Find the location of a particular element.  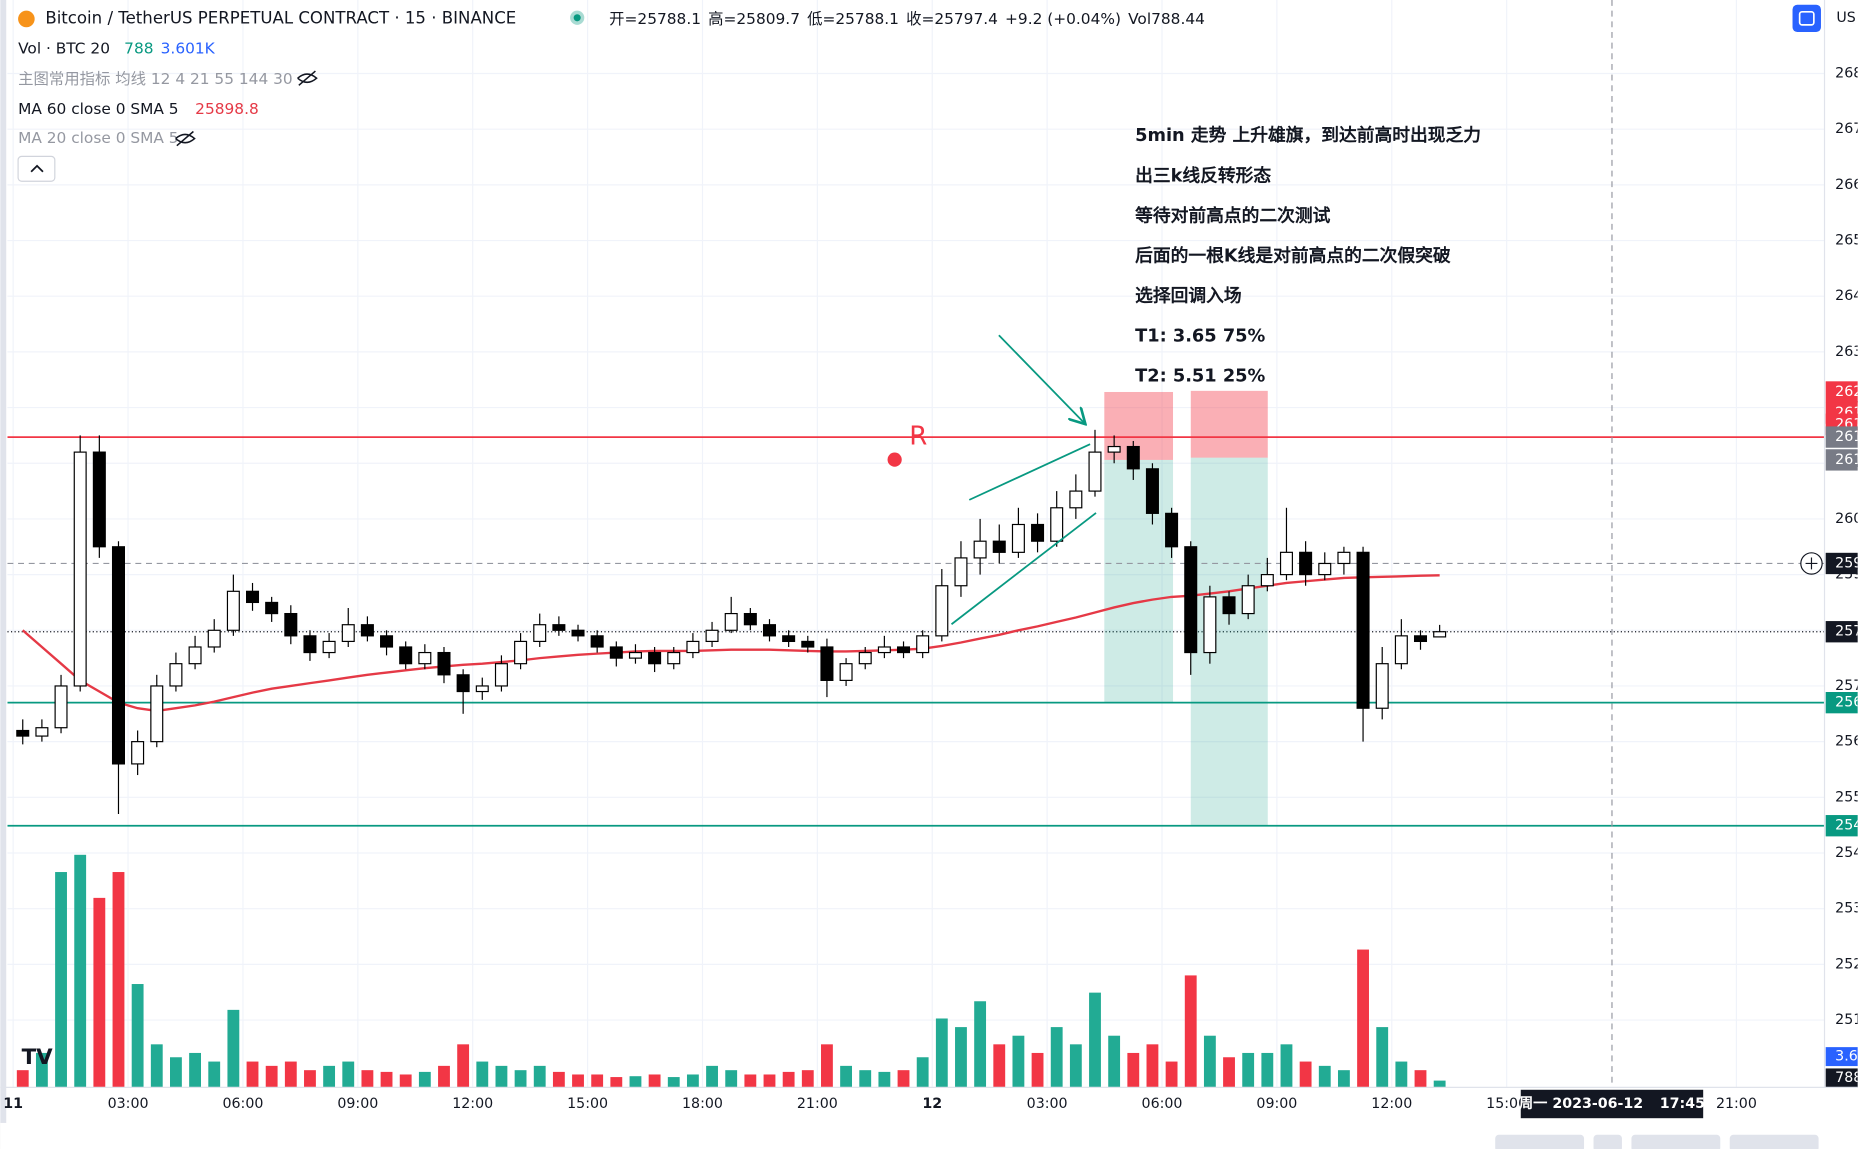

volume-ma-tag-label: 3.601K is located at coordinates (1846, 1057).